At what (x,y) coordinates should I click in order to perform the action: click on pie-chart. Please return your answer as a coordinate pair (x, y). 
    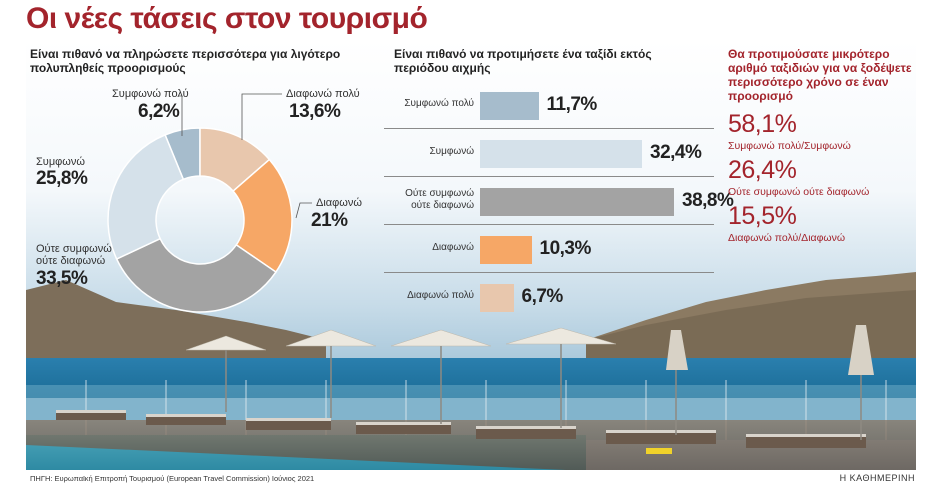
    Looking at the image, I should click on (200, 220).